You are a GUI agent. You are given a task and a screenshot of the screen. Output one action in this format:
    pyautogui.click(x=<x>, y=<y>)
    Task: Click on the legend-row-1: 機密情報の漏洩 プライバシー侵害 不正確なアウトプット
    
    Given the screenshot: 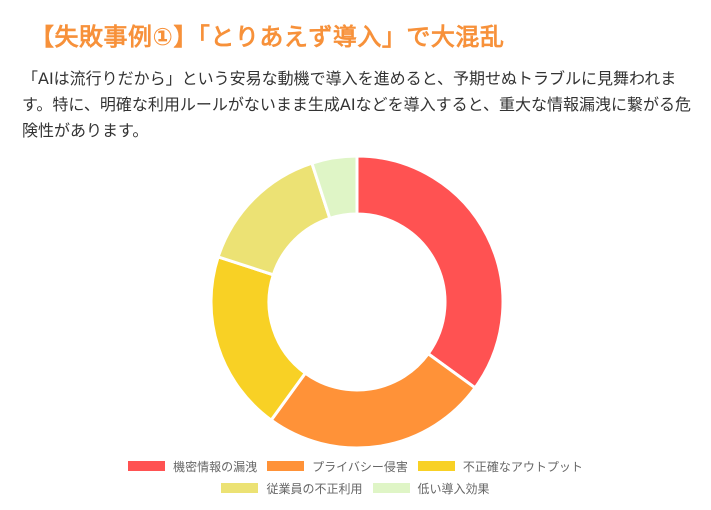 What is the action you would take?
    pyautogui.click(x=355, y=466)
    